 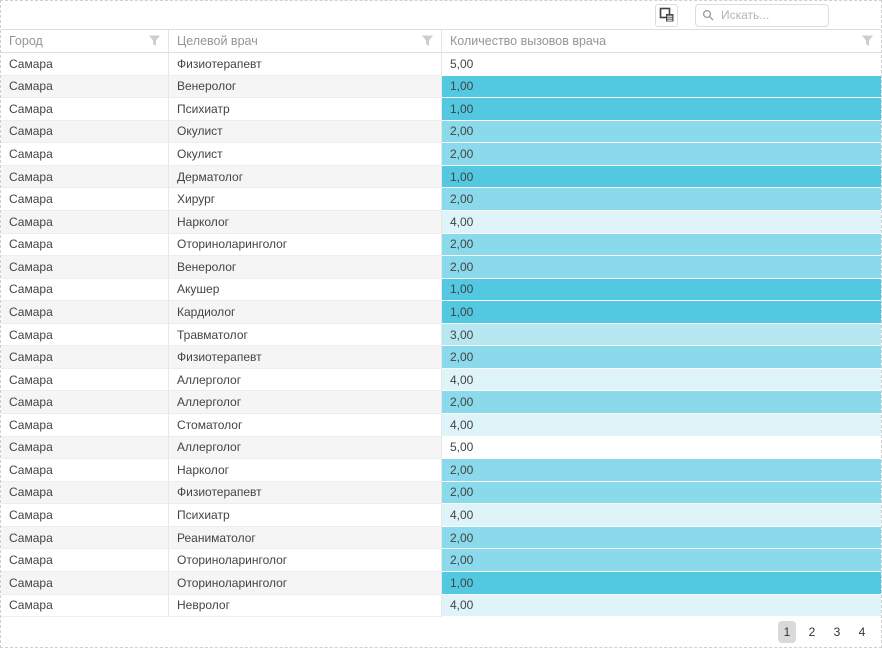 What do you see at coordinates (441, 267) in the screenshot?
I see `table-row: Самара Венеролог 2,00` at bounding box center [441, 267].